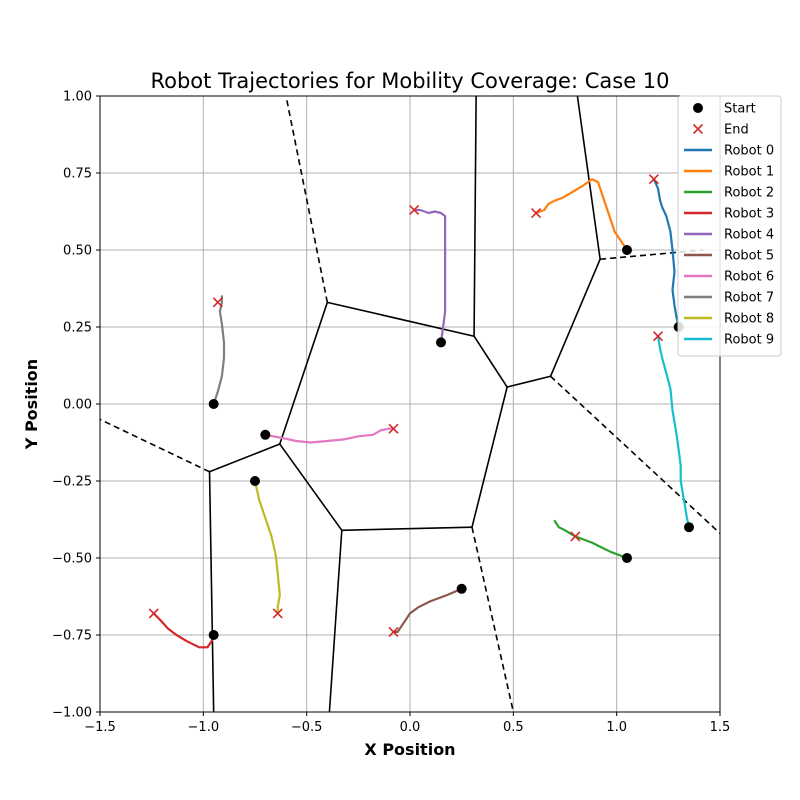 The image size is (800, 800). I want to click on legend-item-9: Robot 7, so click(729, 298).